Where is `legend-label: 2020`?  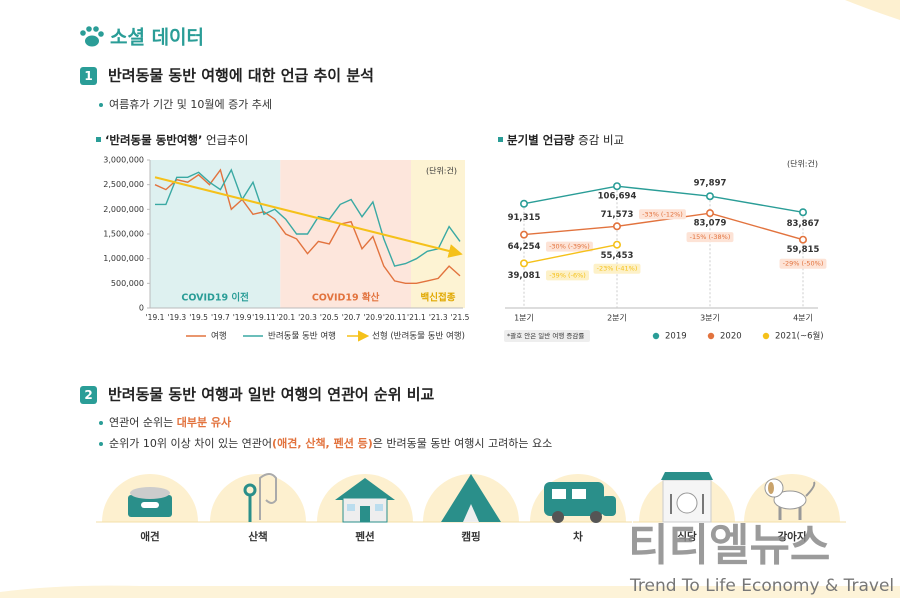
legend-label: 2020 is located at coordinates (731, 337).